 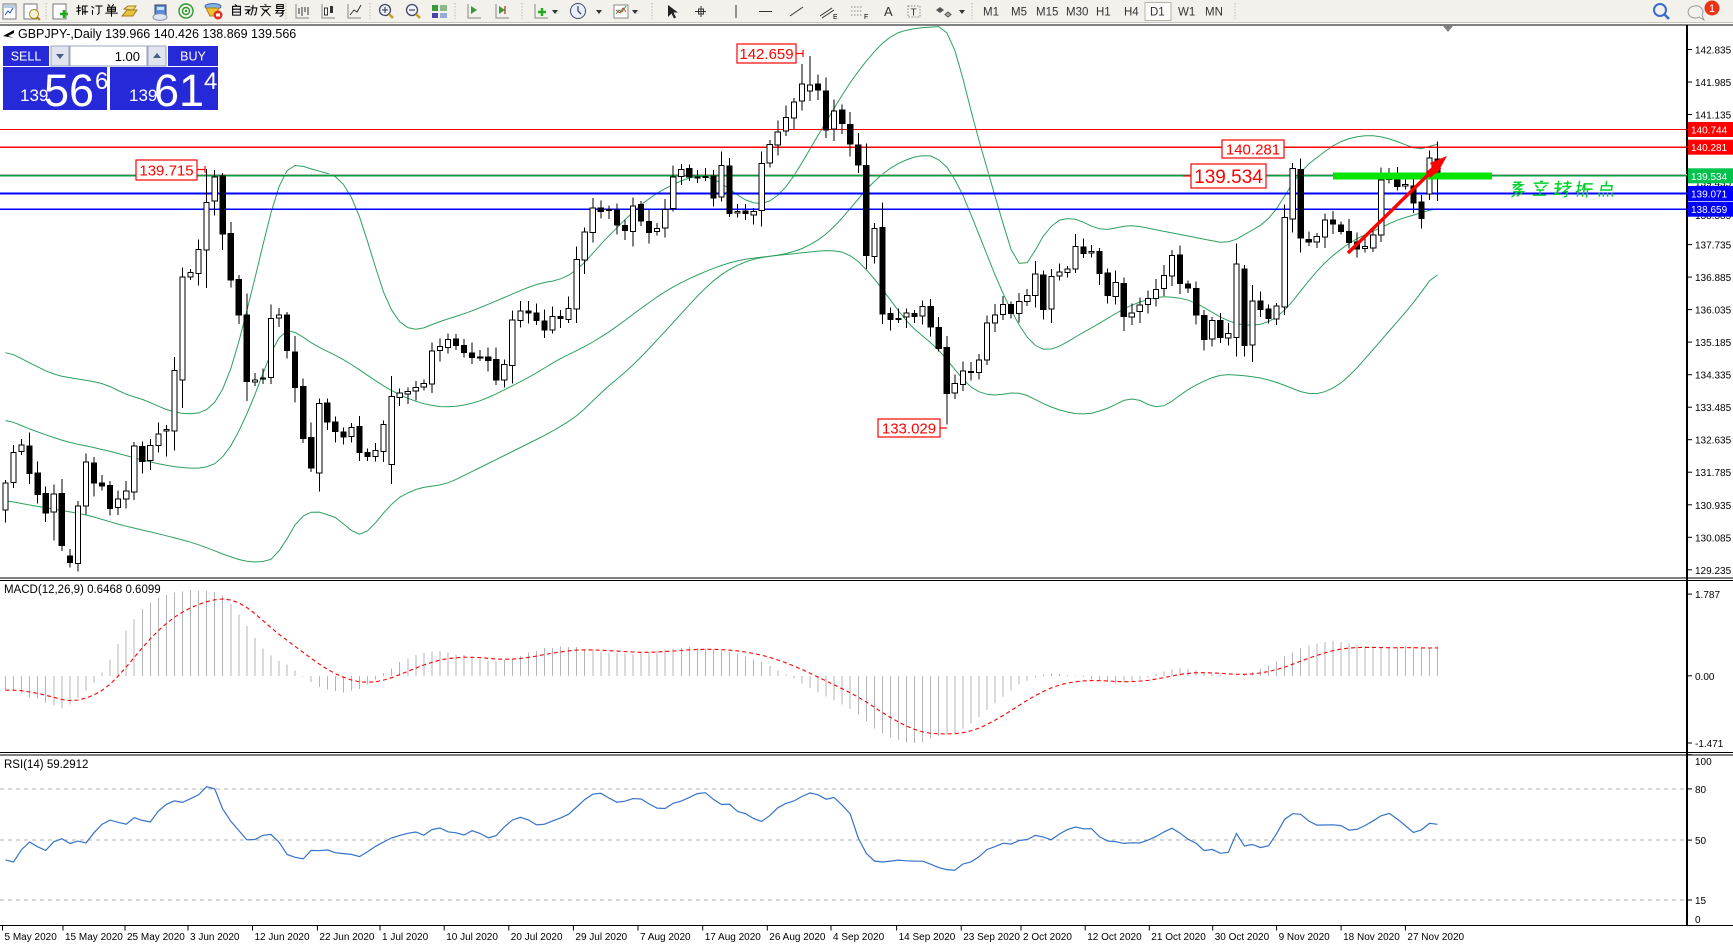 I want to click on svg-text: 131.785, so click(x=1713, y=473).